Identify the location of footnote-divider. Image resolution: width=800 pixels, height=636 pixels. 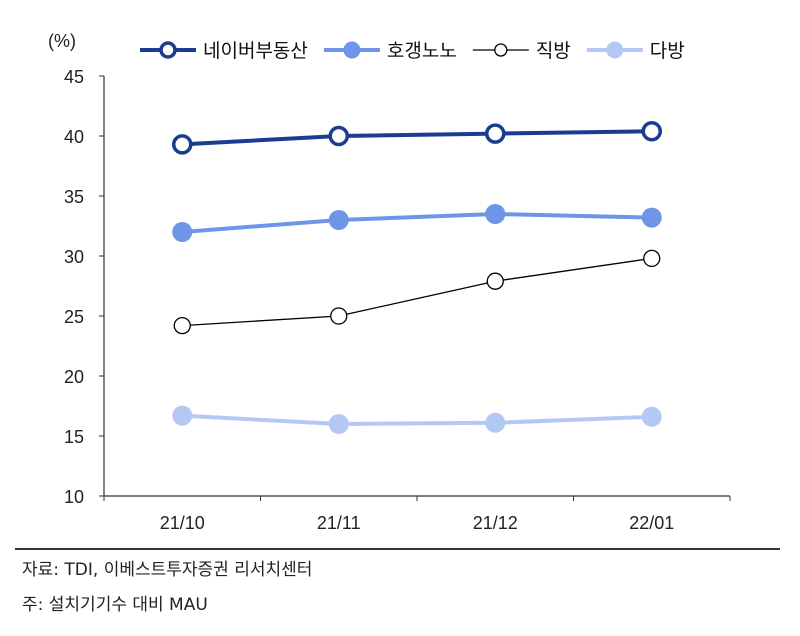
(397, 549).